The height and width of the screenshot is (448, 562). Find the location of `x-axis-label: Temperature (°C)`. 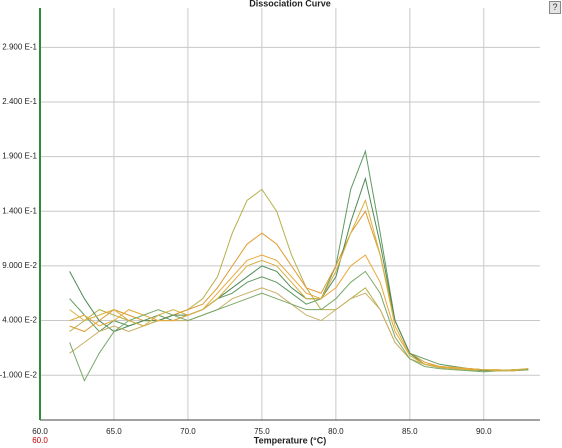

x-axis-label: Temperature (°C) is located at coordinates (290, 440).